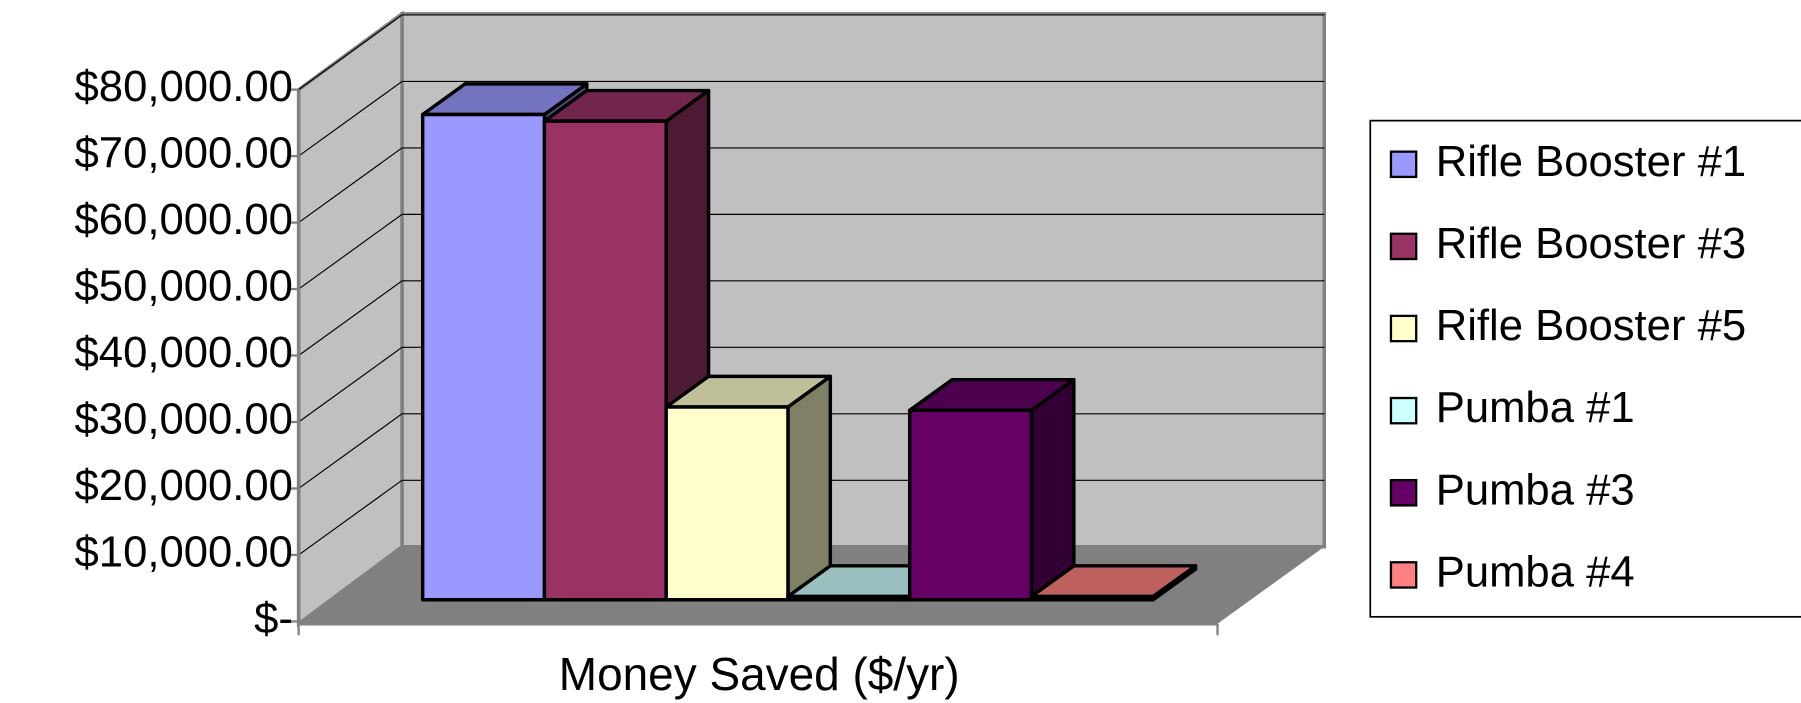 The height and width of the screenshot is (703, 1801). What do you see at coordinates (1591, 243) in the screenshot?
I see `legend-label: Rifle Booster #3` at bounding box center [1591, 243].